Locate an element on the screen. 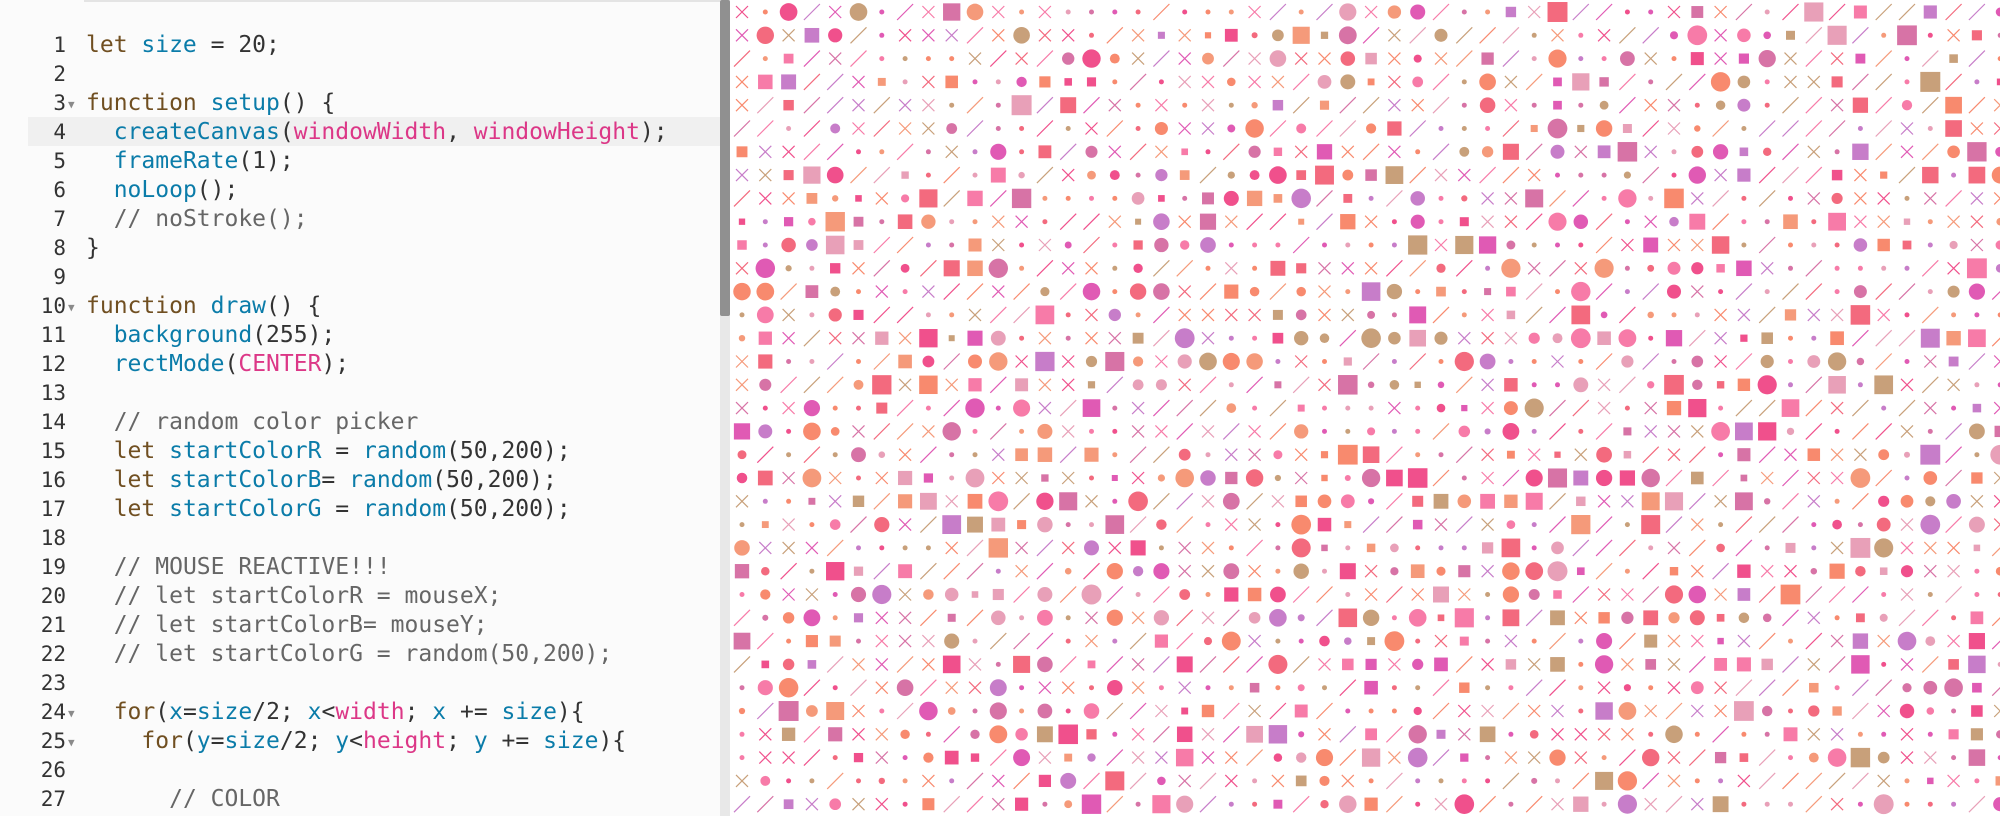 The height and width of the screenshot is (816, 2000). code-line: 3 ▼ function setup() { is located at coordinates (360, 103).